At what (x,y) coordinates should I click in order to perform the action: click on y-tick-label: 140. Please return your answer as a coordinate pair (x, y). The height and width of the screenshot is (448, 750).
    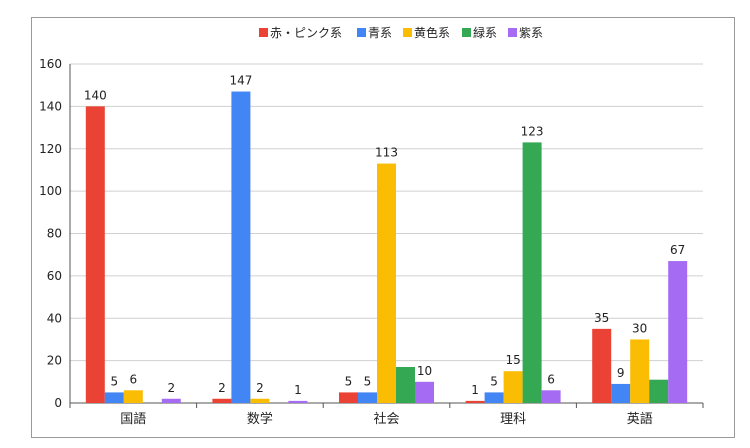
    Looking at the image, I should click on (50, 106).